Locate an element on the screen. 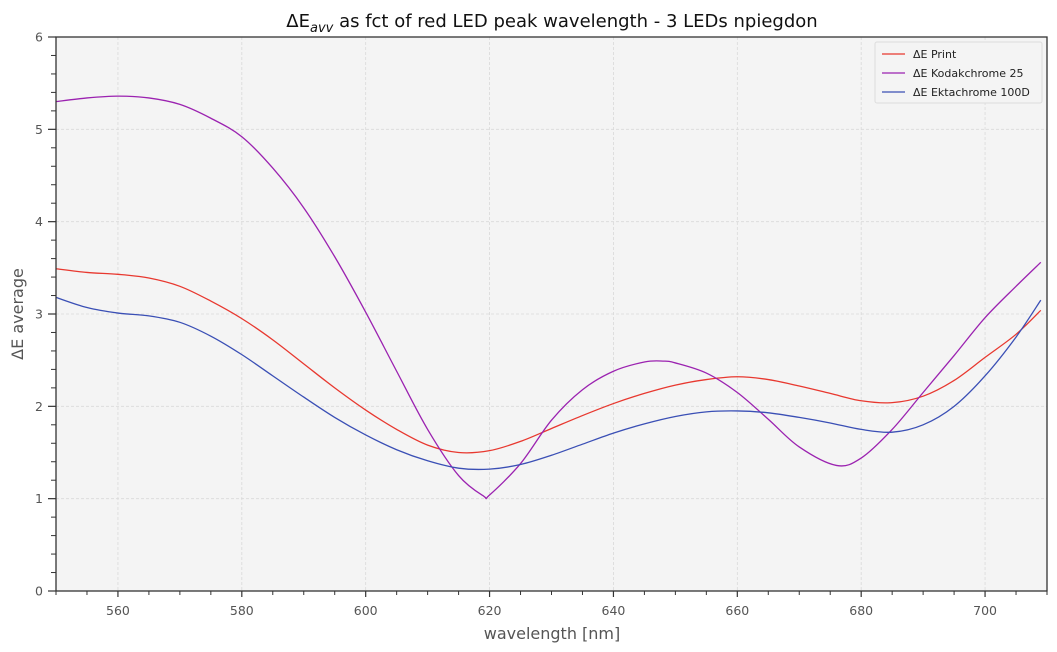 The image size is (1057, 652). title-delta-e: ΔE is located at coordinates (298, 21).